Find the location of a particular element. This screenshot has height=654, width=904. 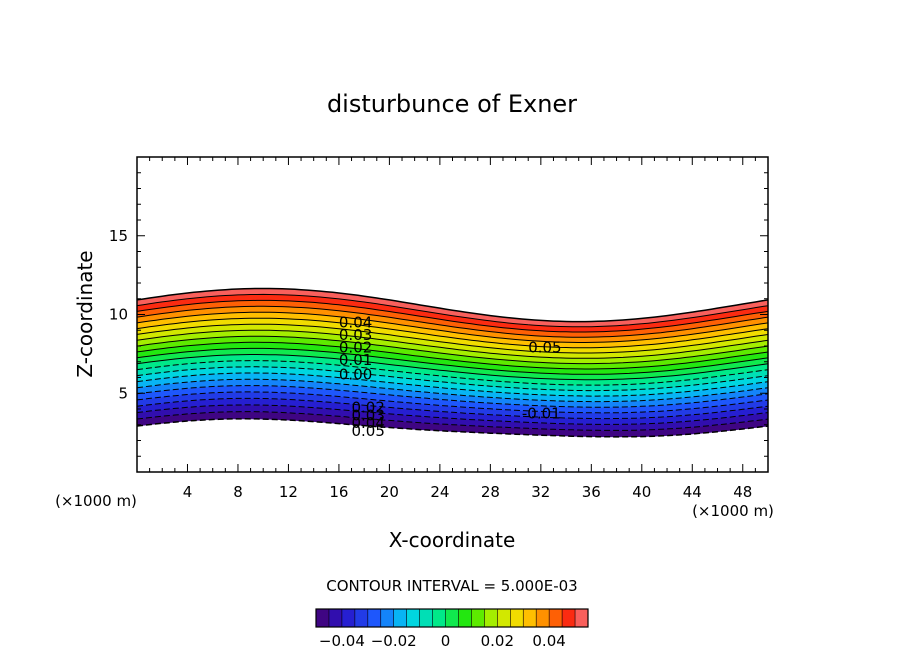

y-tick-label: 10 is located at coordinates (118, 315).